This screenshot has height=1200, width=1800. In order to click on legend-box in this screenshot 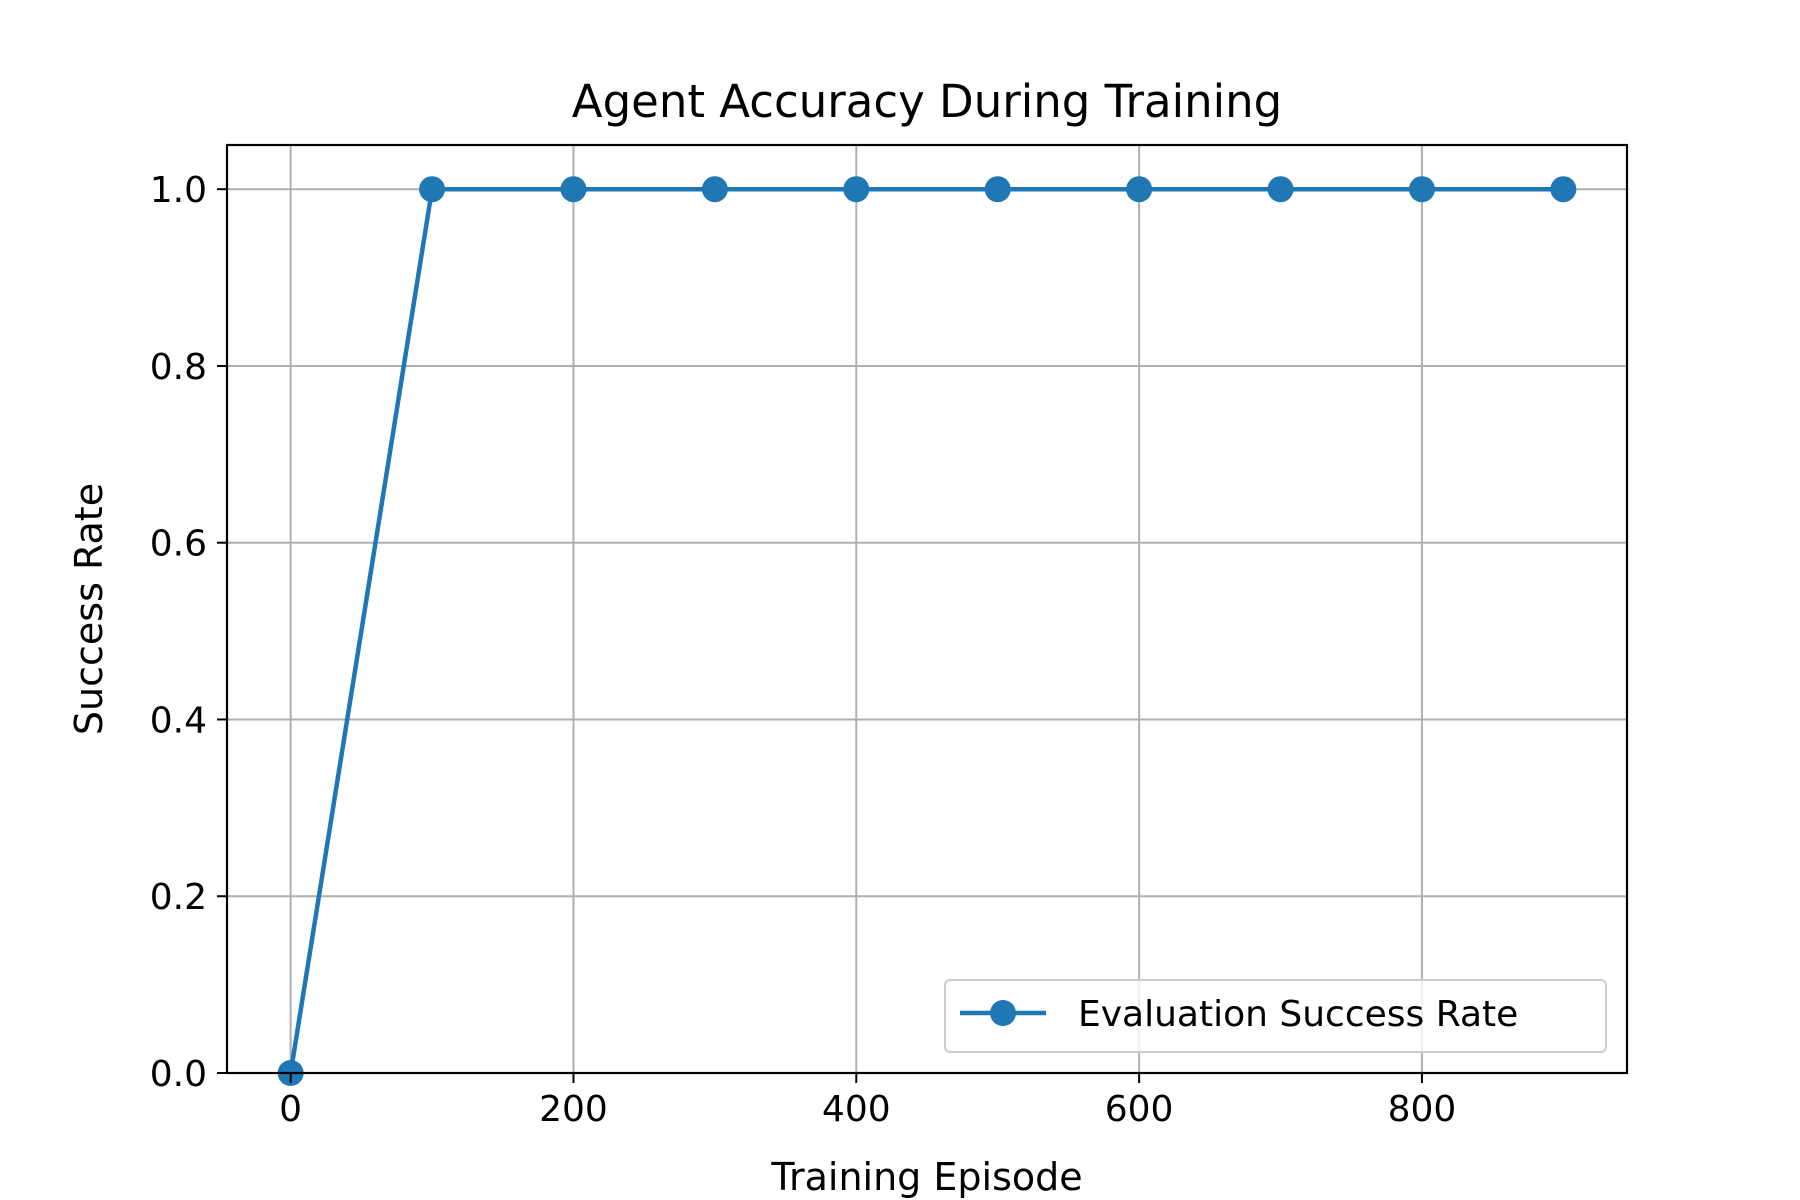, I will do `click(1275, 1016)`.